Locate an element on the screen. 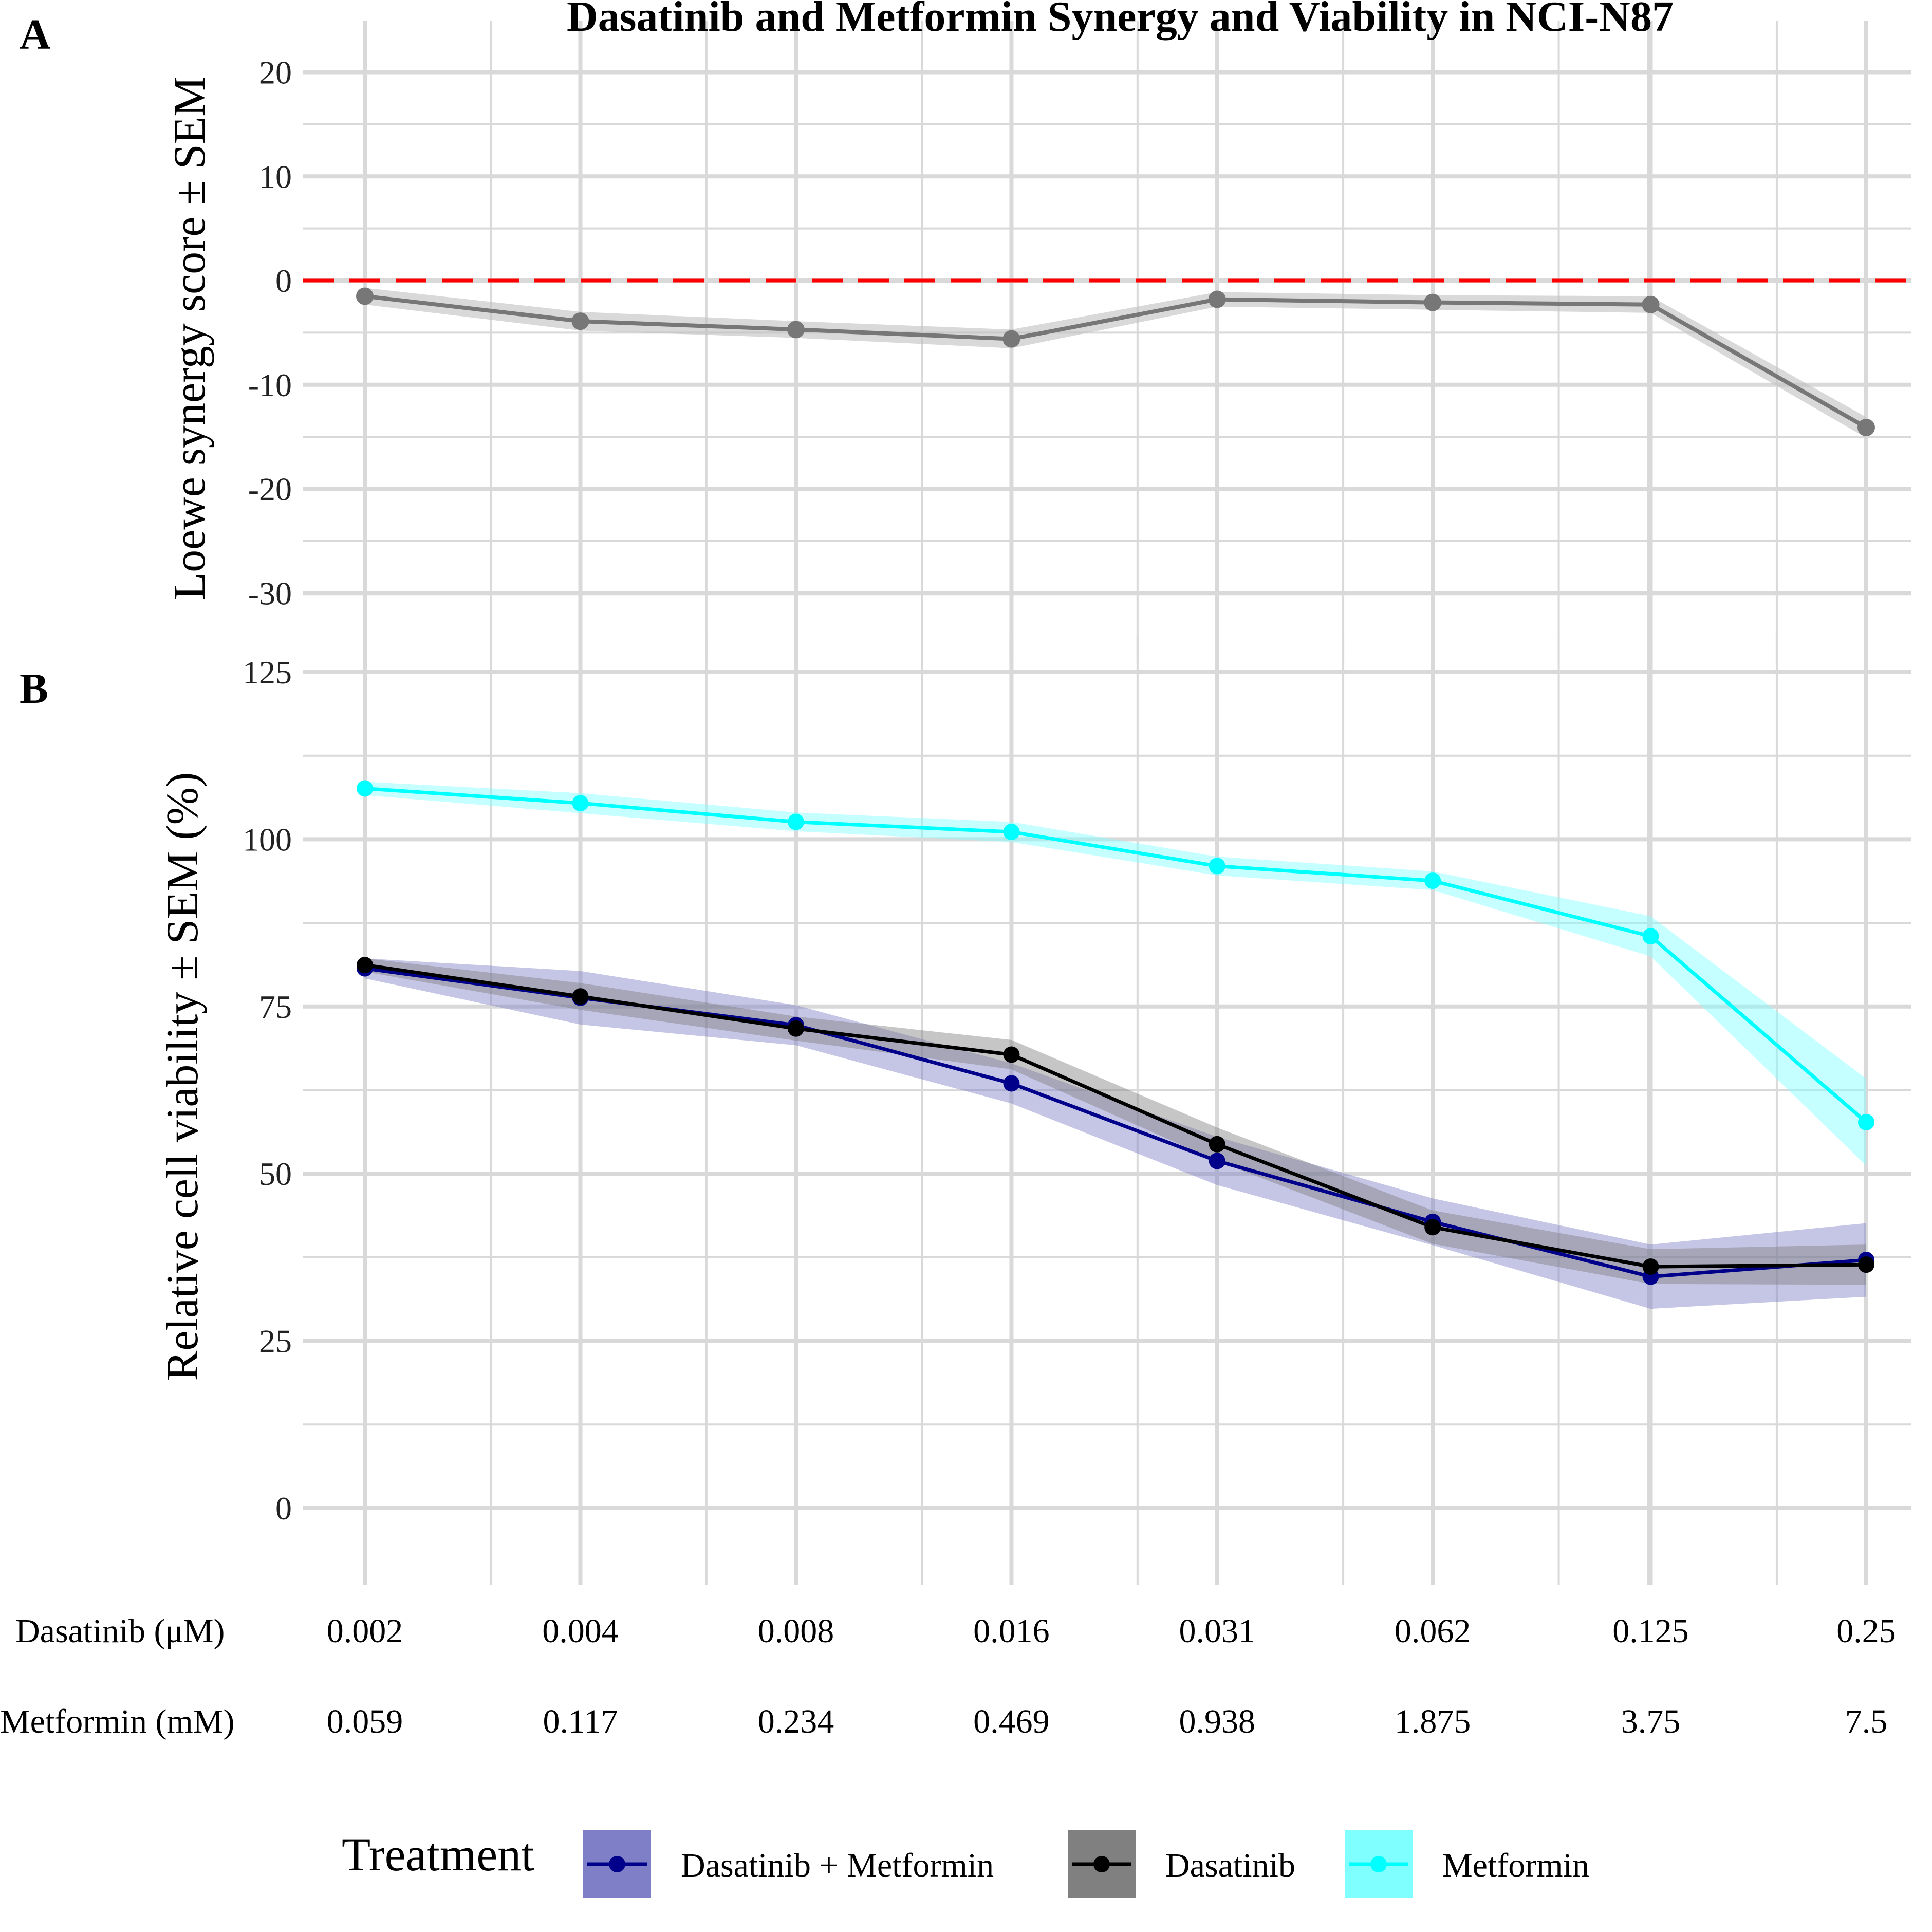 Image resolution: width=1932 pixels, height=1932 pixels. dose-value-dasatinib: 0.016 is located at coordinates (1012, 1631).